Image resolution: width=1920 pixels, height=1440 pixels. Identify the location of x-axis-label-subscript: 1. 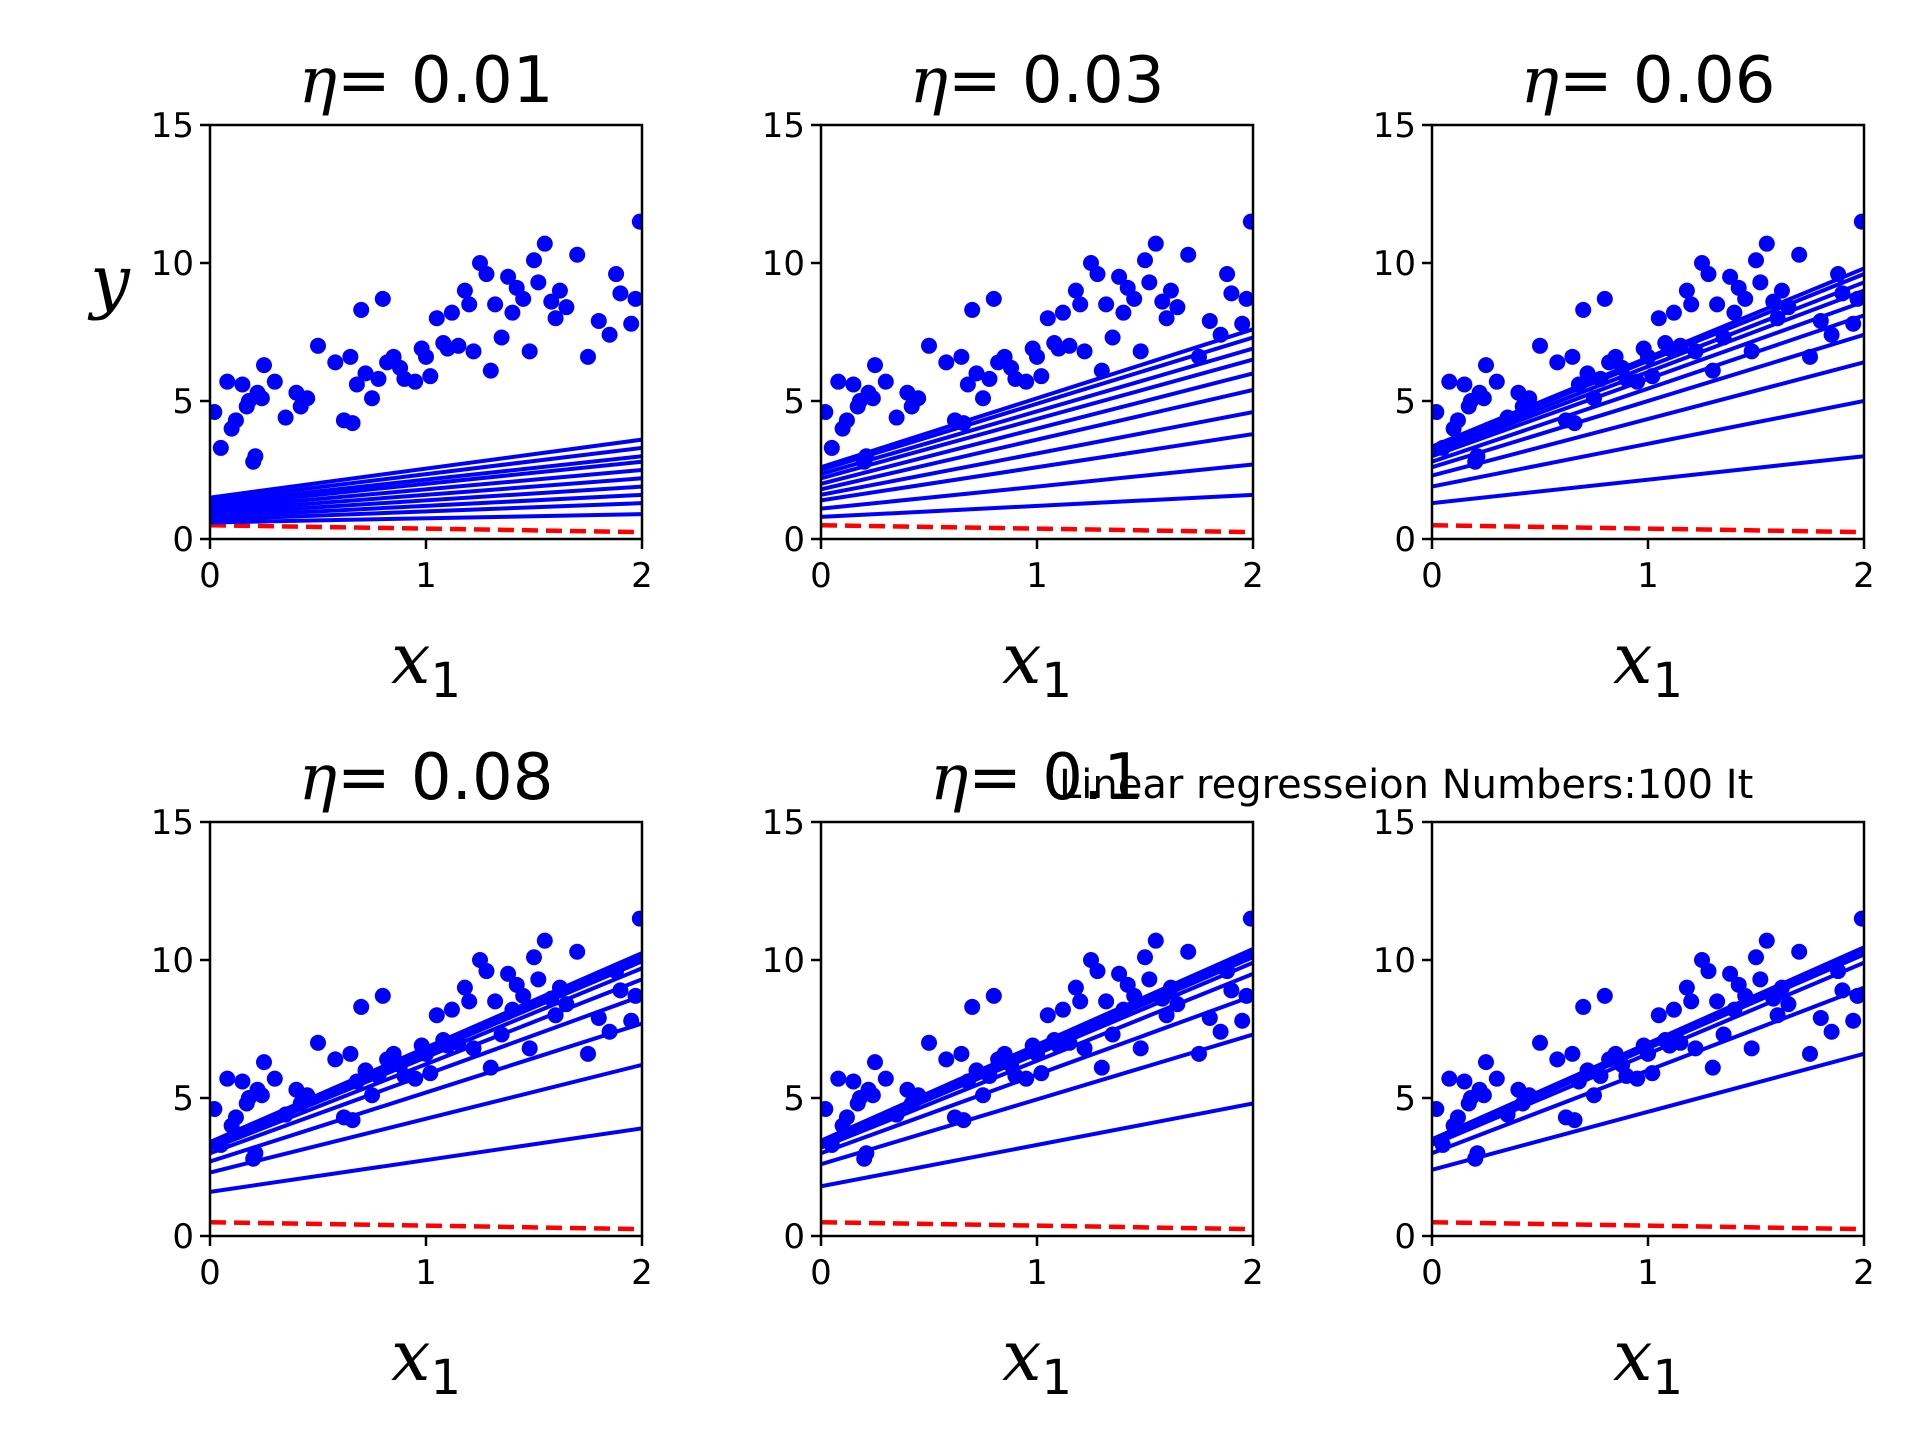
(445, 681).